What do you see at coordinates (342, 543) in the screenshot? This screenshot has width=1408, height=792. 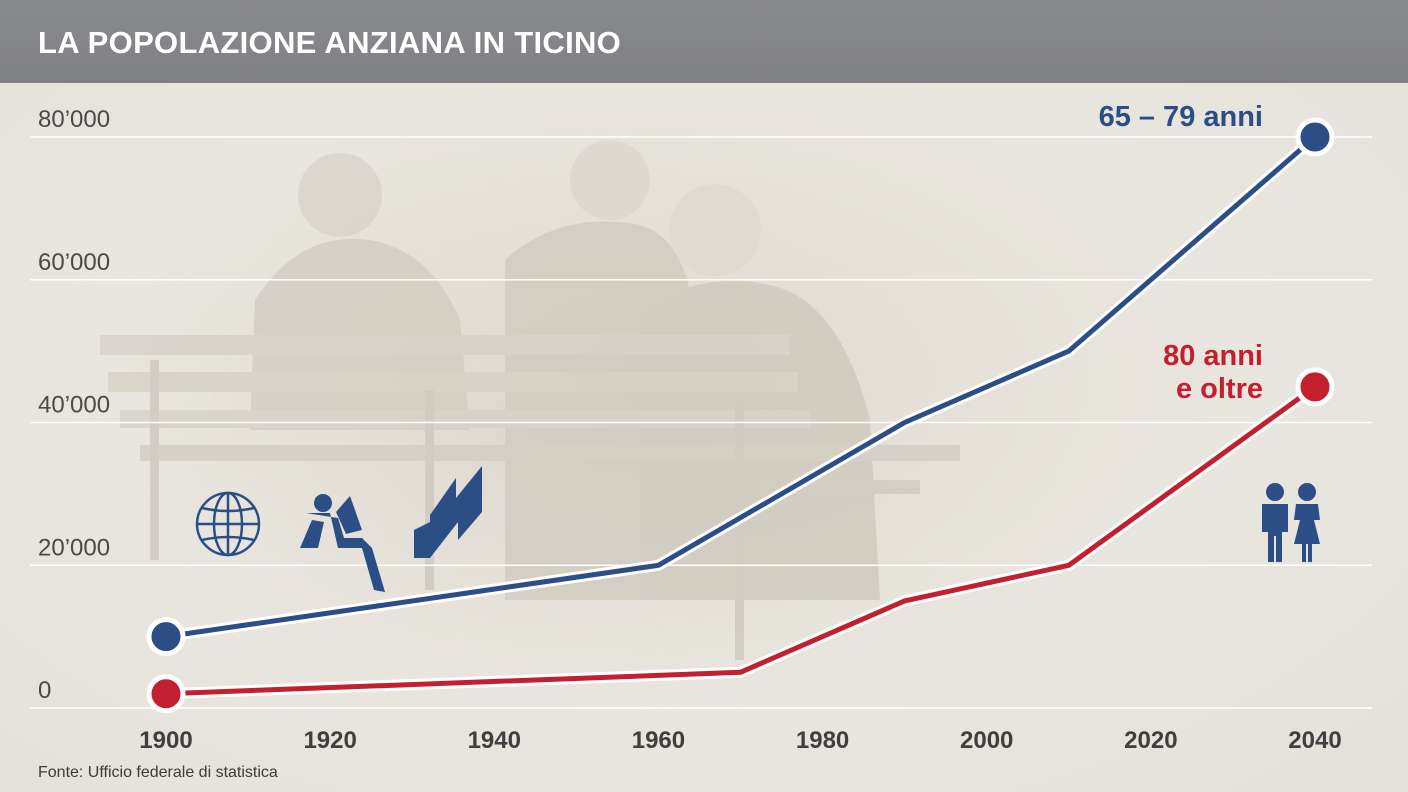 I see `reading-person-icon` at bounding box center [342, 543].